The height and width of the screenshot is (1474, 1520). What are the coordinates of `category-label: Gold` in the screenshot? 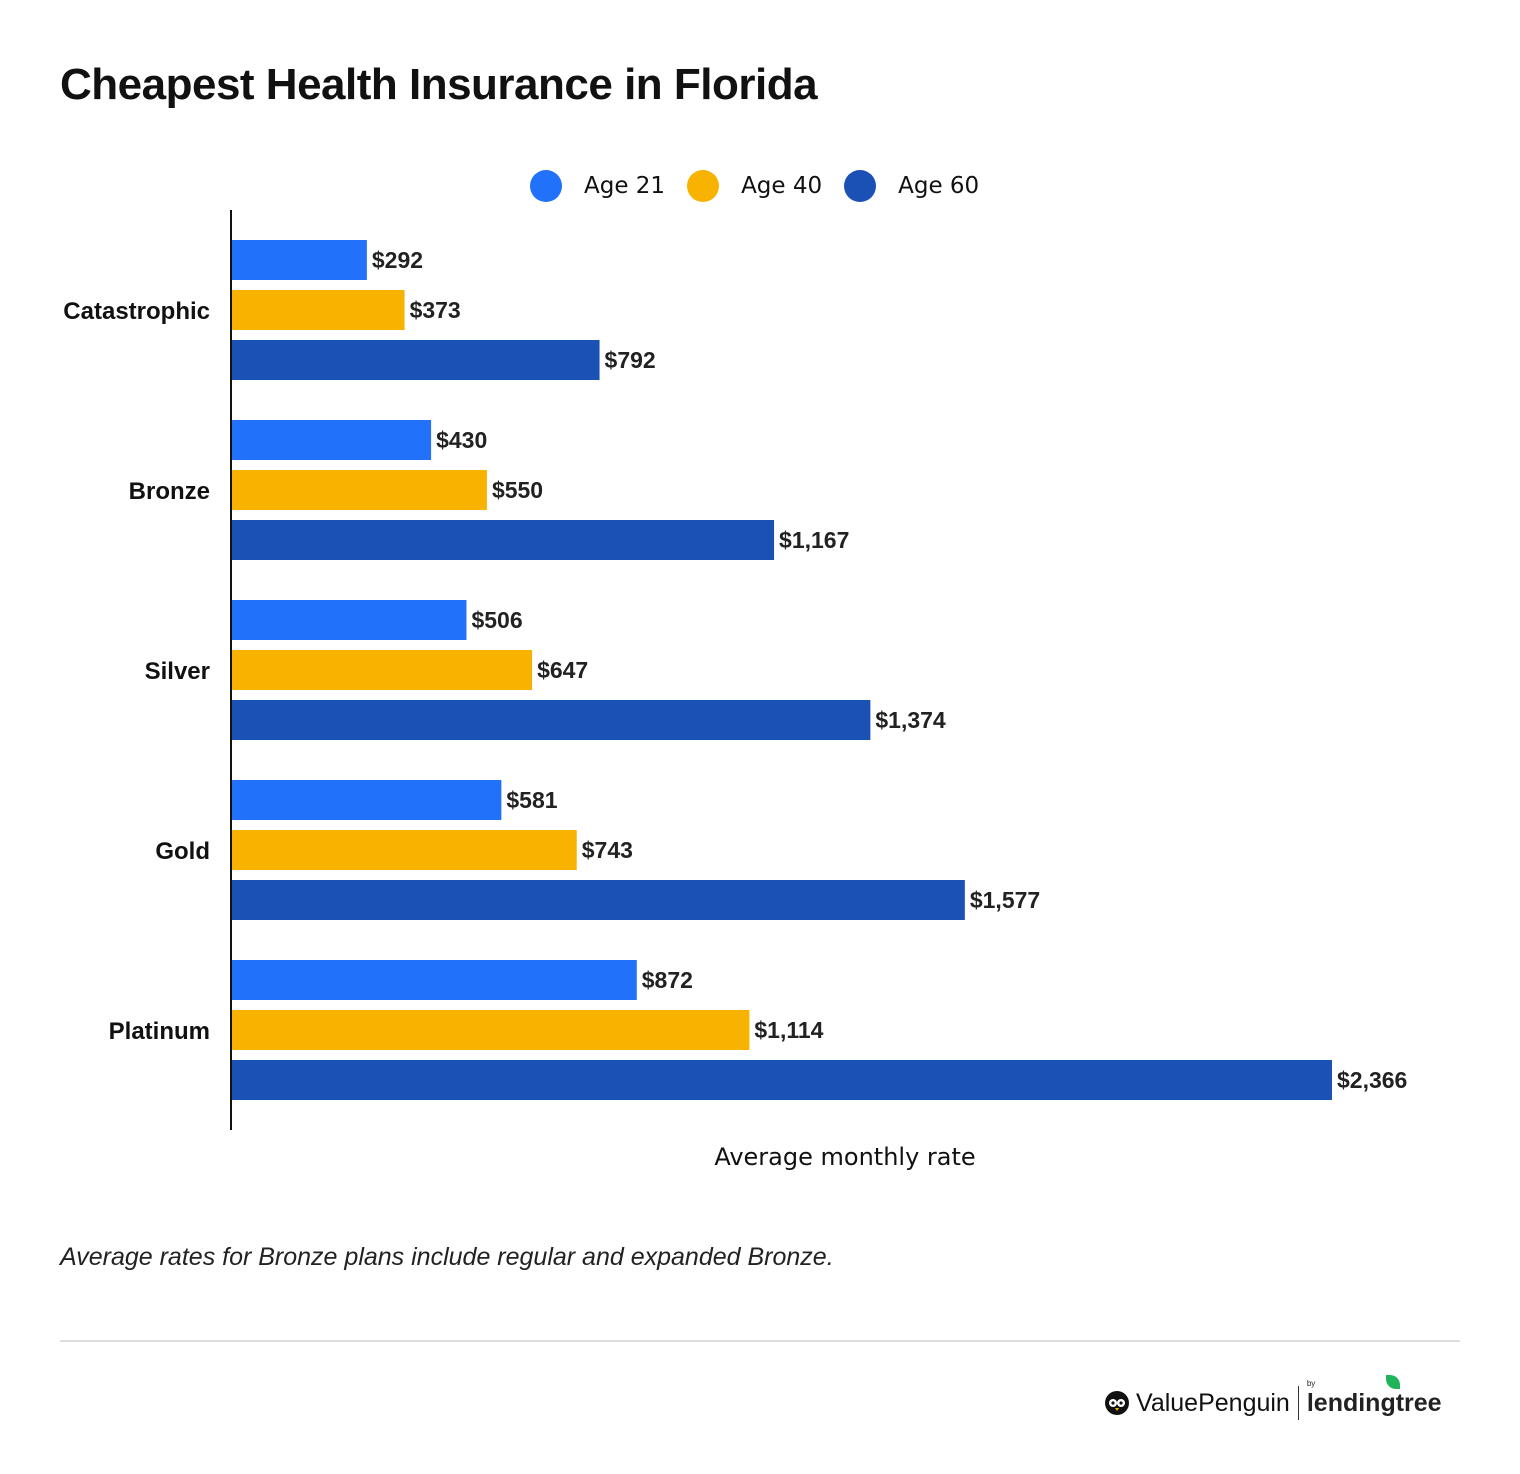 It's located at (182, 851).